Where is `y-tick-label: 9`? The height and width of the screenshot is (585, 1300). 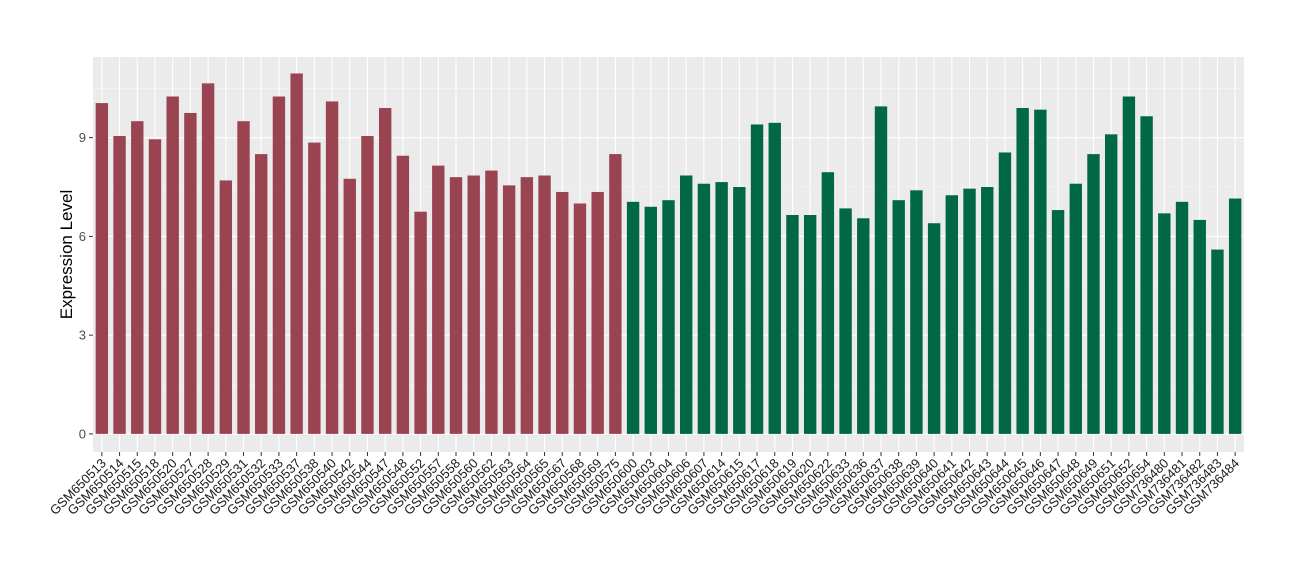 y-tick-label: 9 is located at coordinates (82, 137).